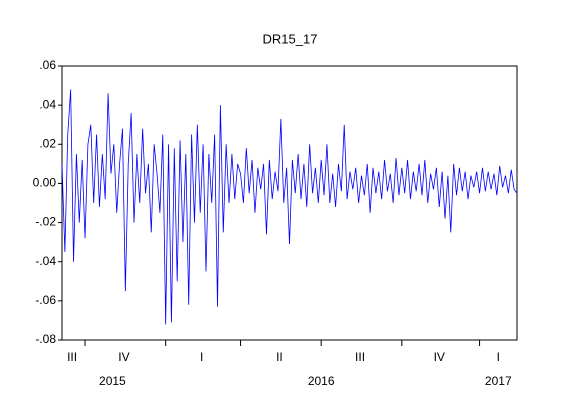 Image resolution: width=566 pixels, height=412 pixels. What do you see at coordinates (45, 339) in the screenshot?
I see `y-tick-label: -.08` at bounding box center [45, 339].